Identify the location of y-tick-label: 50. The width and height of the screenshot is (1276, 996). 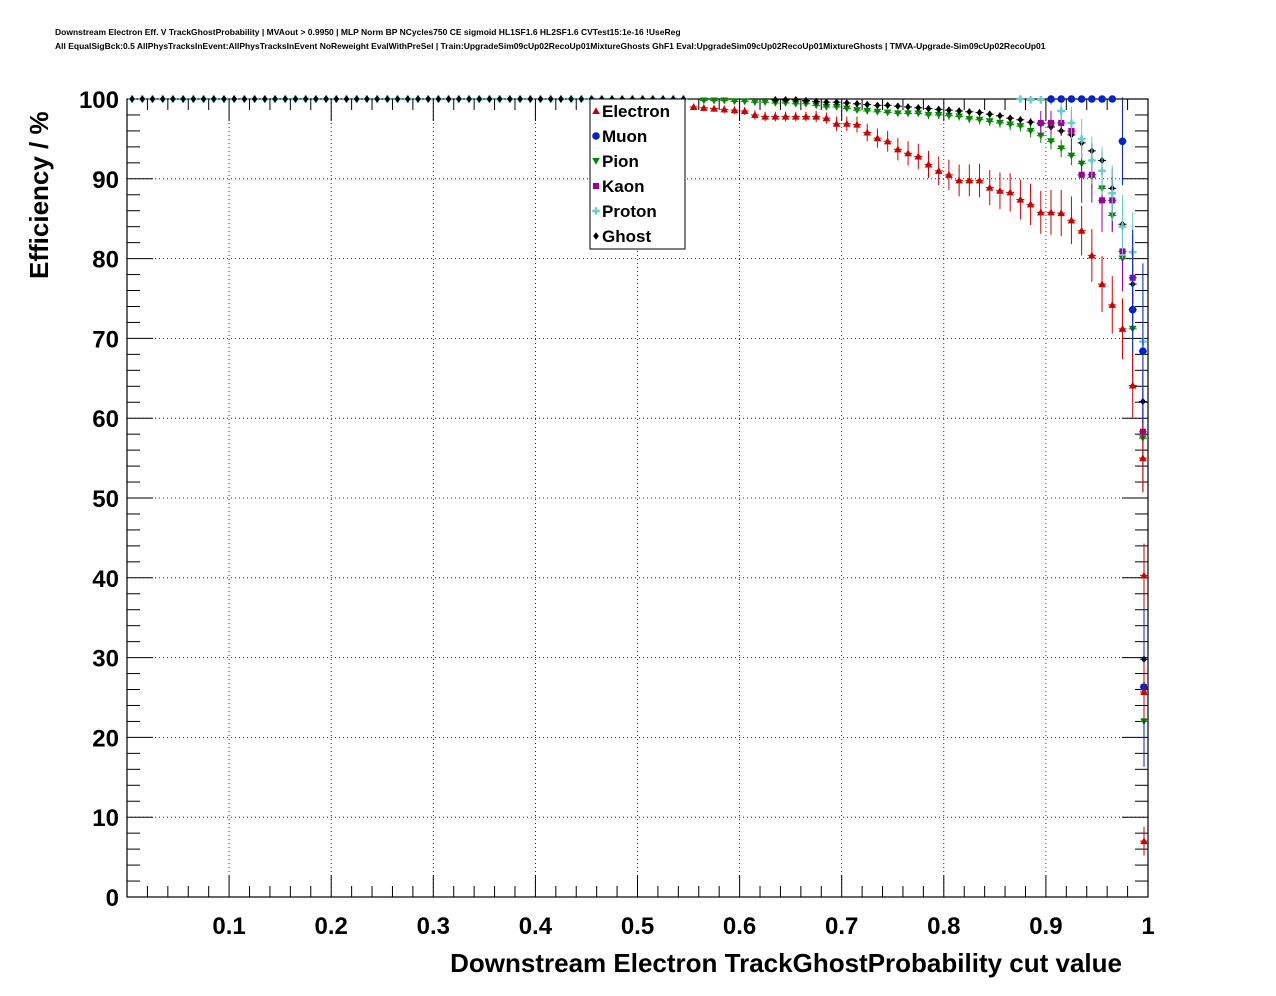
(105, 499).